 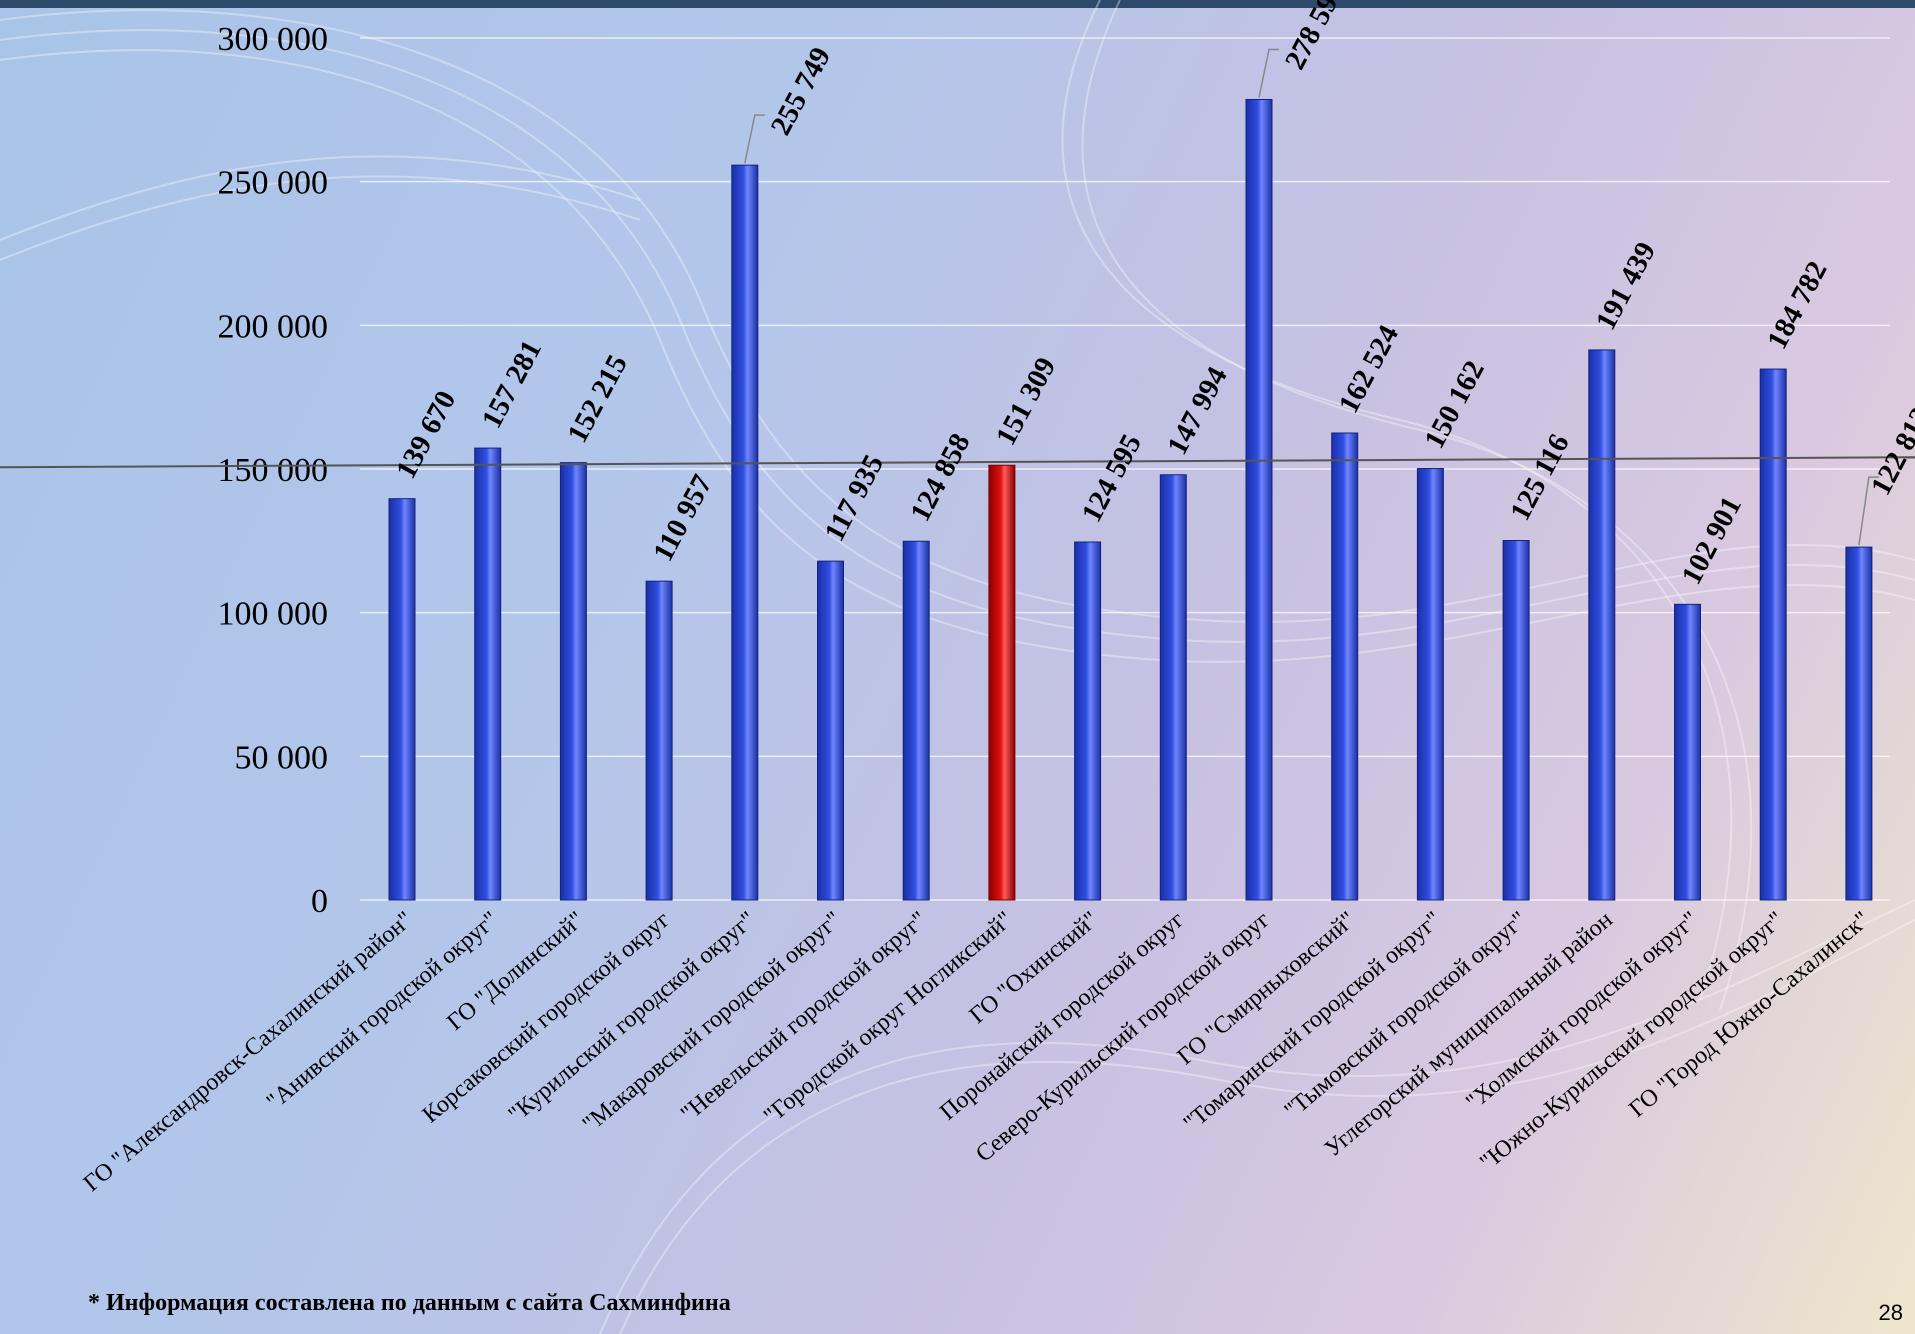 I want to click on y-tick-label: 100 000, so click(x=273, y=614).